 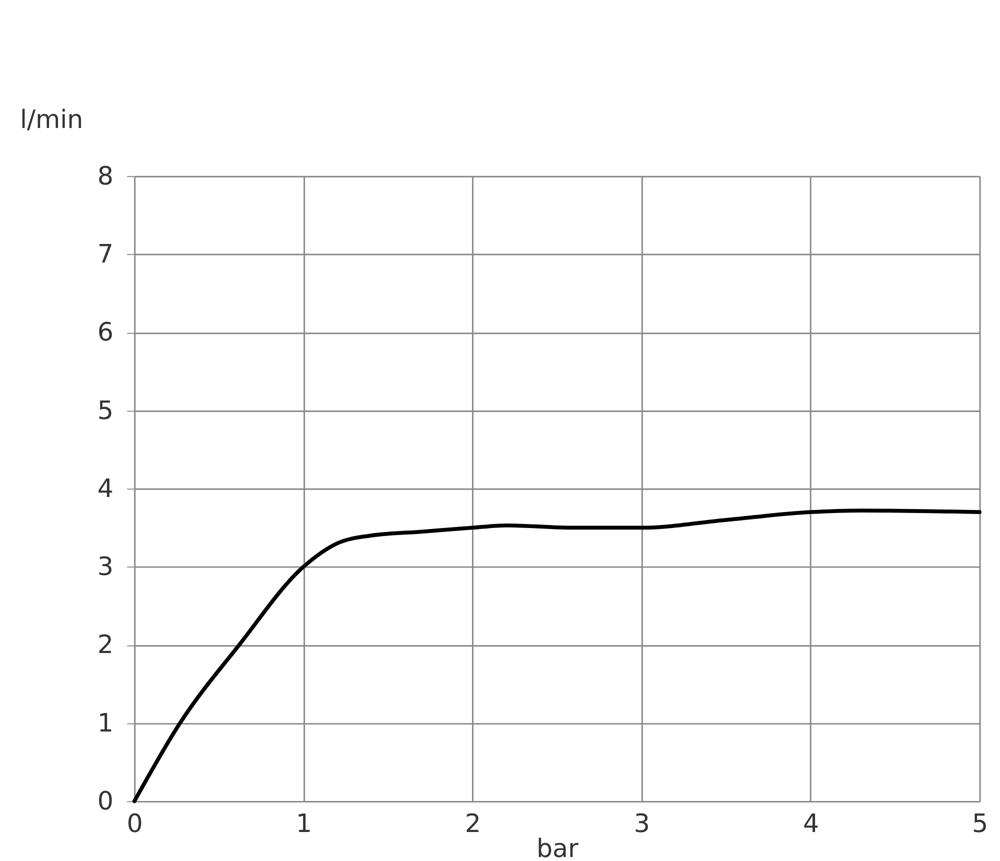 I want to click on x-tick-label: 3, so click(x=642, y=823).